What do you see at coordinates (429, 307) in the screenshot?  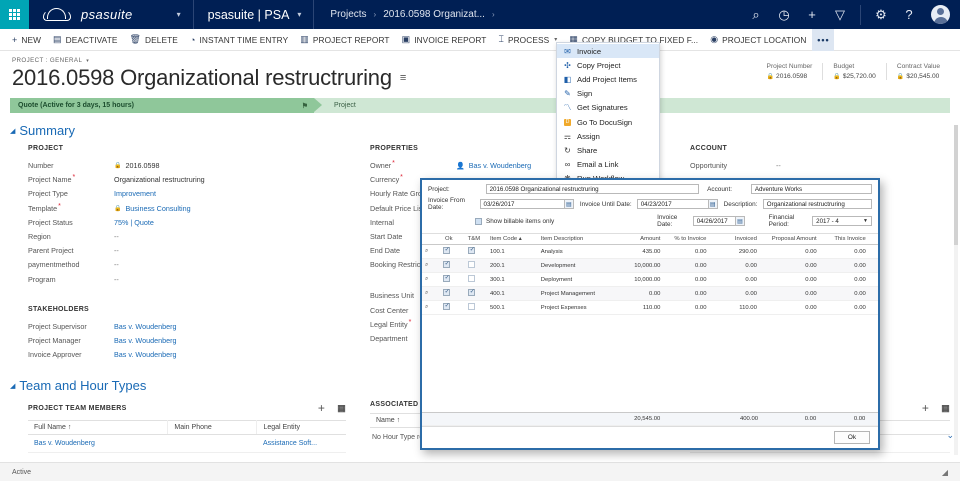 I see `magnifier-icon-5: ⌕` at bounding box center [429, 307].